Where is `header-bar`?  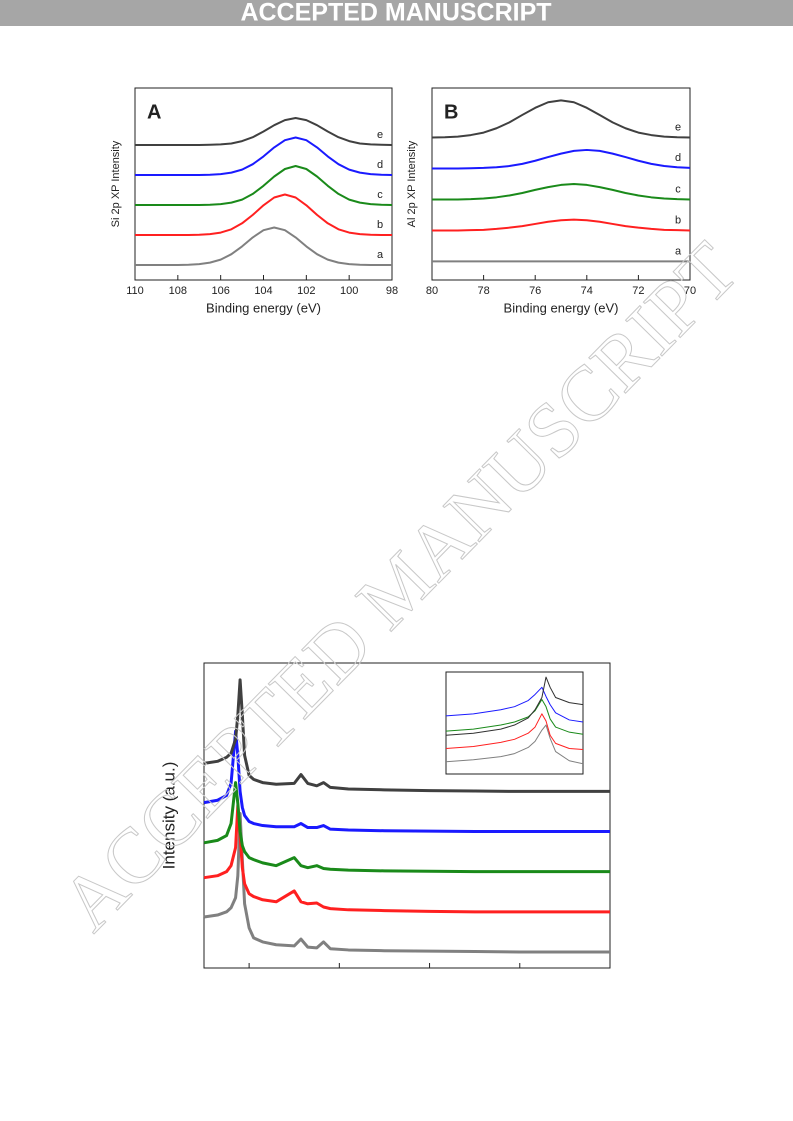
header-bar is located at coordinates (396, 13).